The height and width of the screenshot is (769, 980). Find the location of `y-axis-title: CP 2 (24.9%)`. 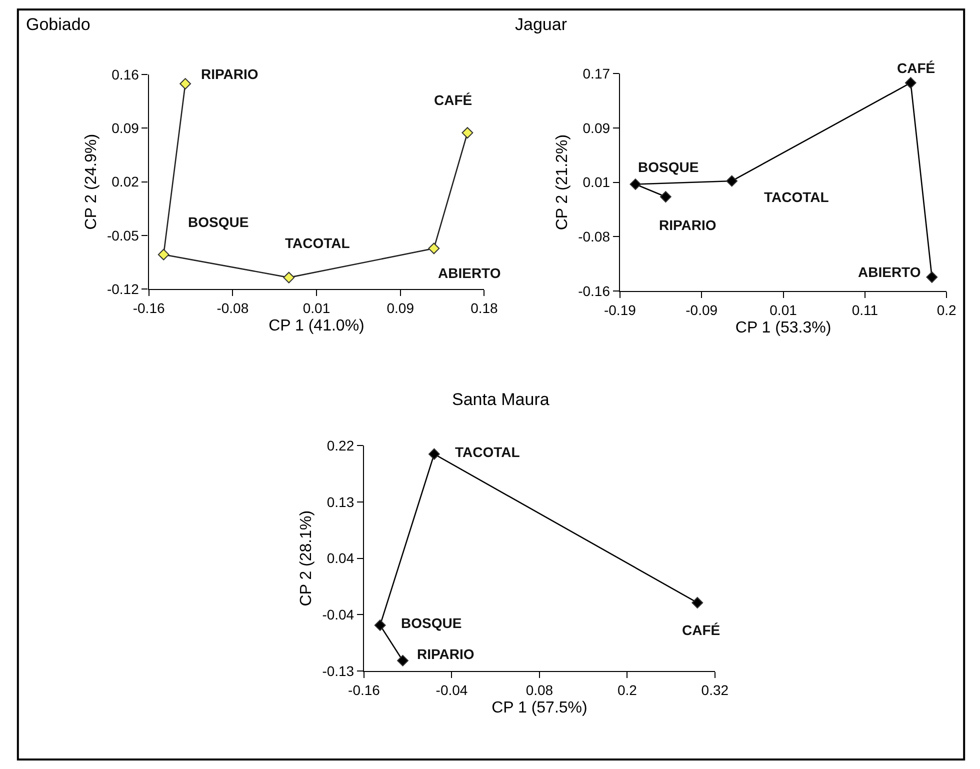

y-axis-title: CP 2 (24.9%) is located at coordinates (91, 182).